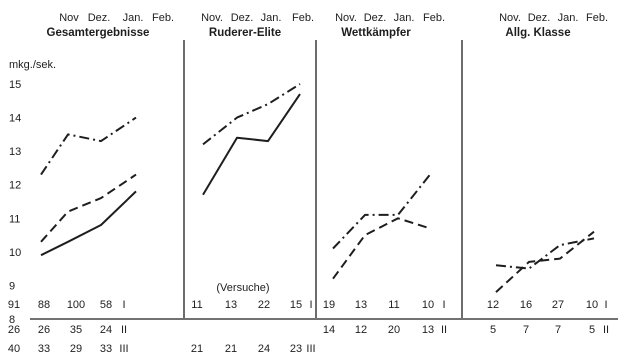 This screenshot has width=620, height=356. I want to click on count-label: 58, so click(106, 305).